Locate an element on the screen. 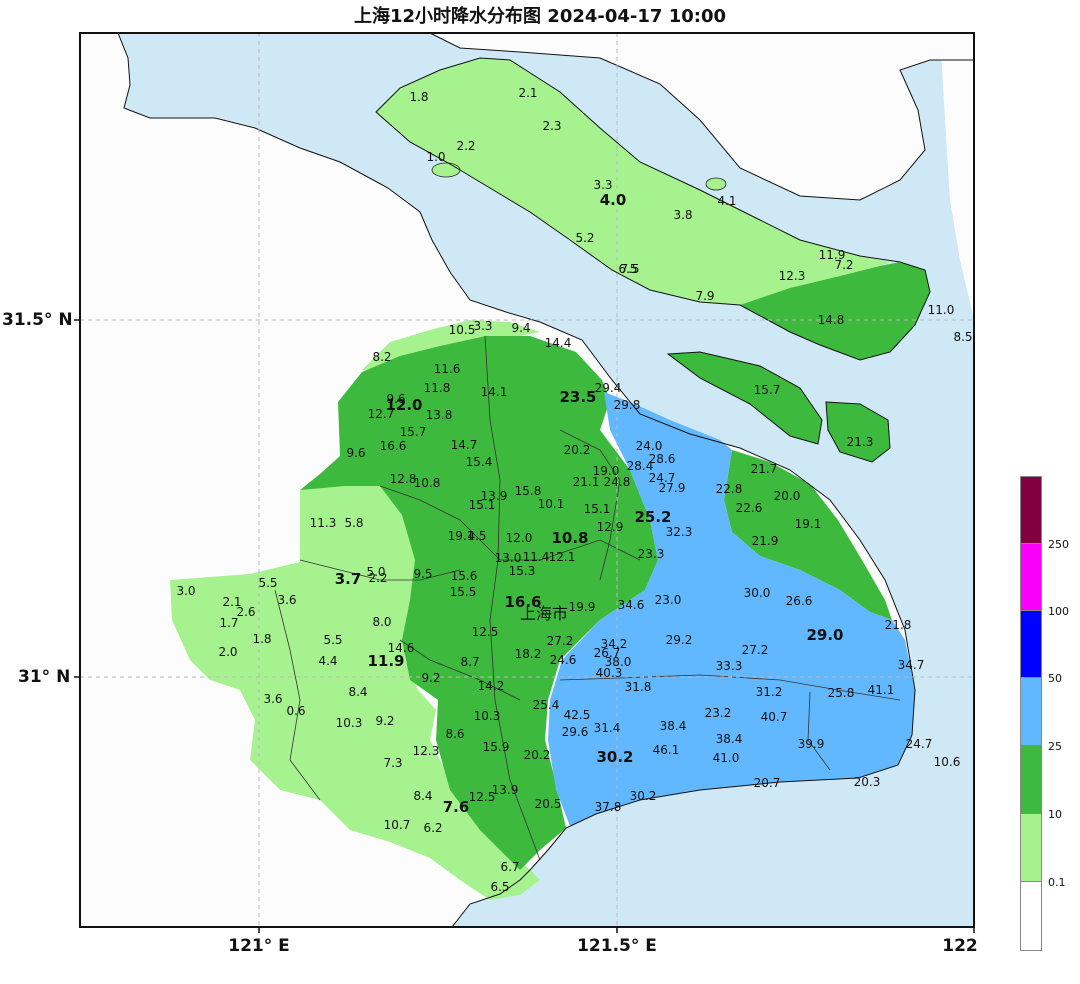  islet is located at coordinates (716, 184).